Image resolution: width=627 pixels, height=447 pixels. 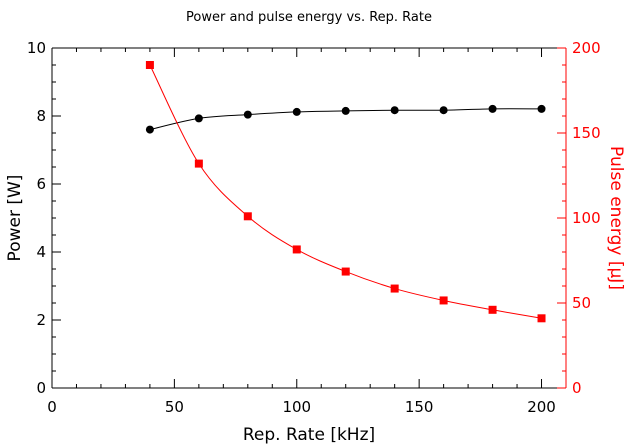 What do you see at coordinates (41, 252) in the screenshot?
I see `y-left-tick-label: 4` at bounding box center [41, 252].